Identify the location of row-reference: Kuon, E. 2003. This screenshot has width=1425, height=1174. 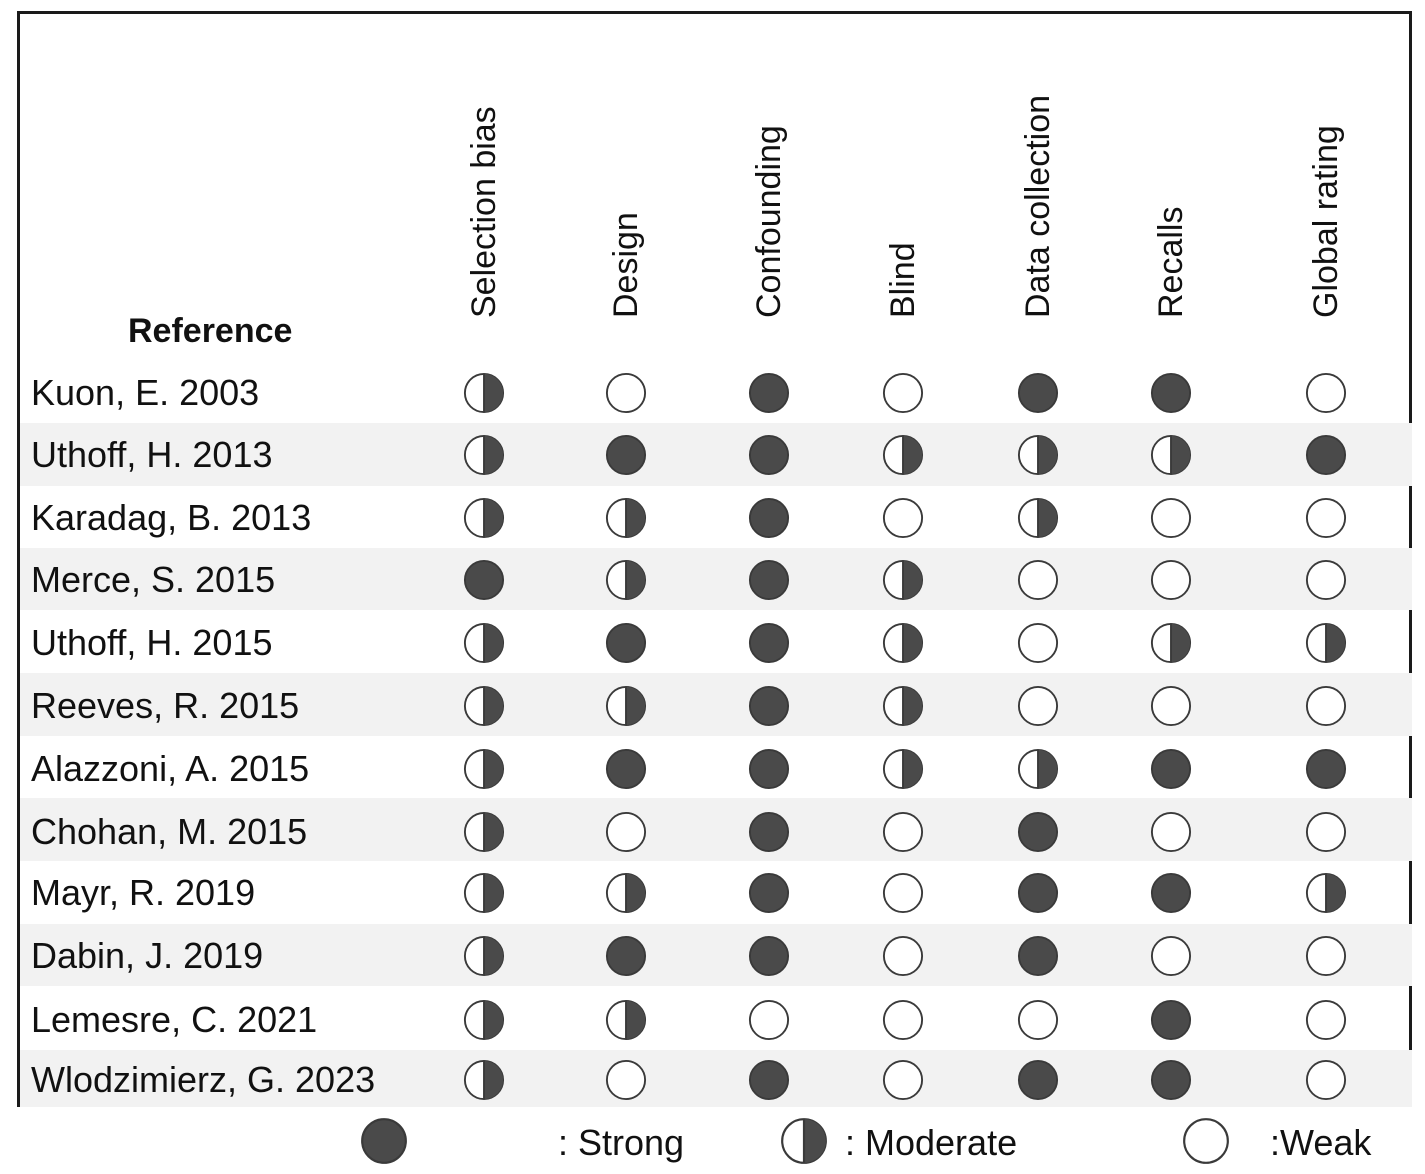
(145, 392).